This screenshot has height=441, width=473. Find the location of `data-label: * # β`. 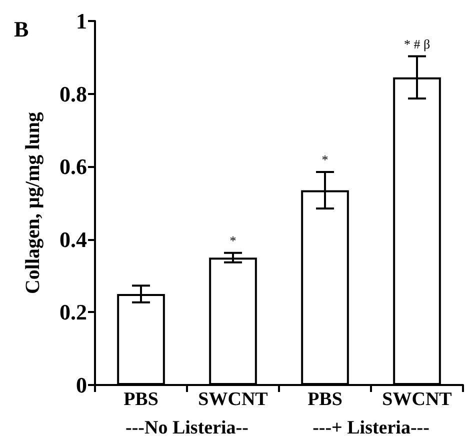

data-label: * # β is located at coordinates (417, 44).